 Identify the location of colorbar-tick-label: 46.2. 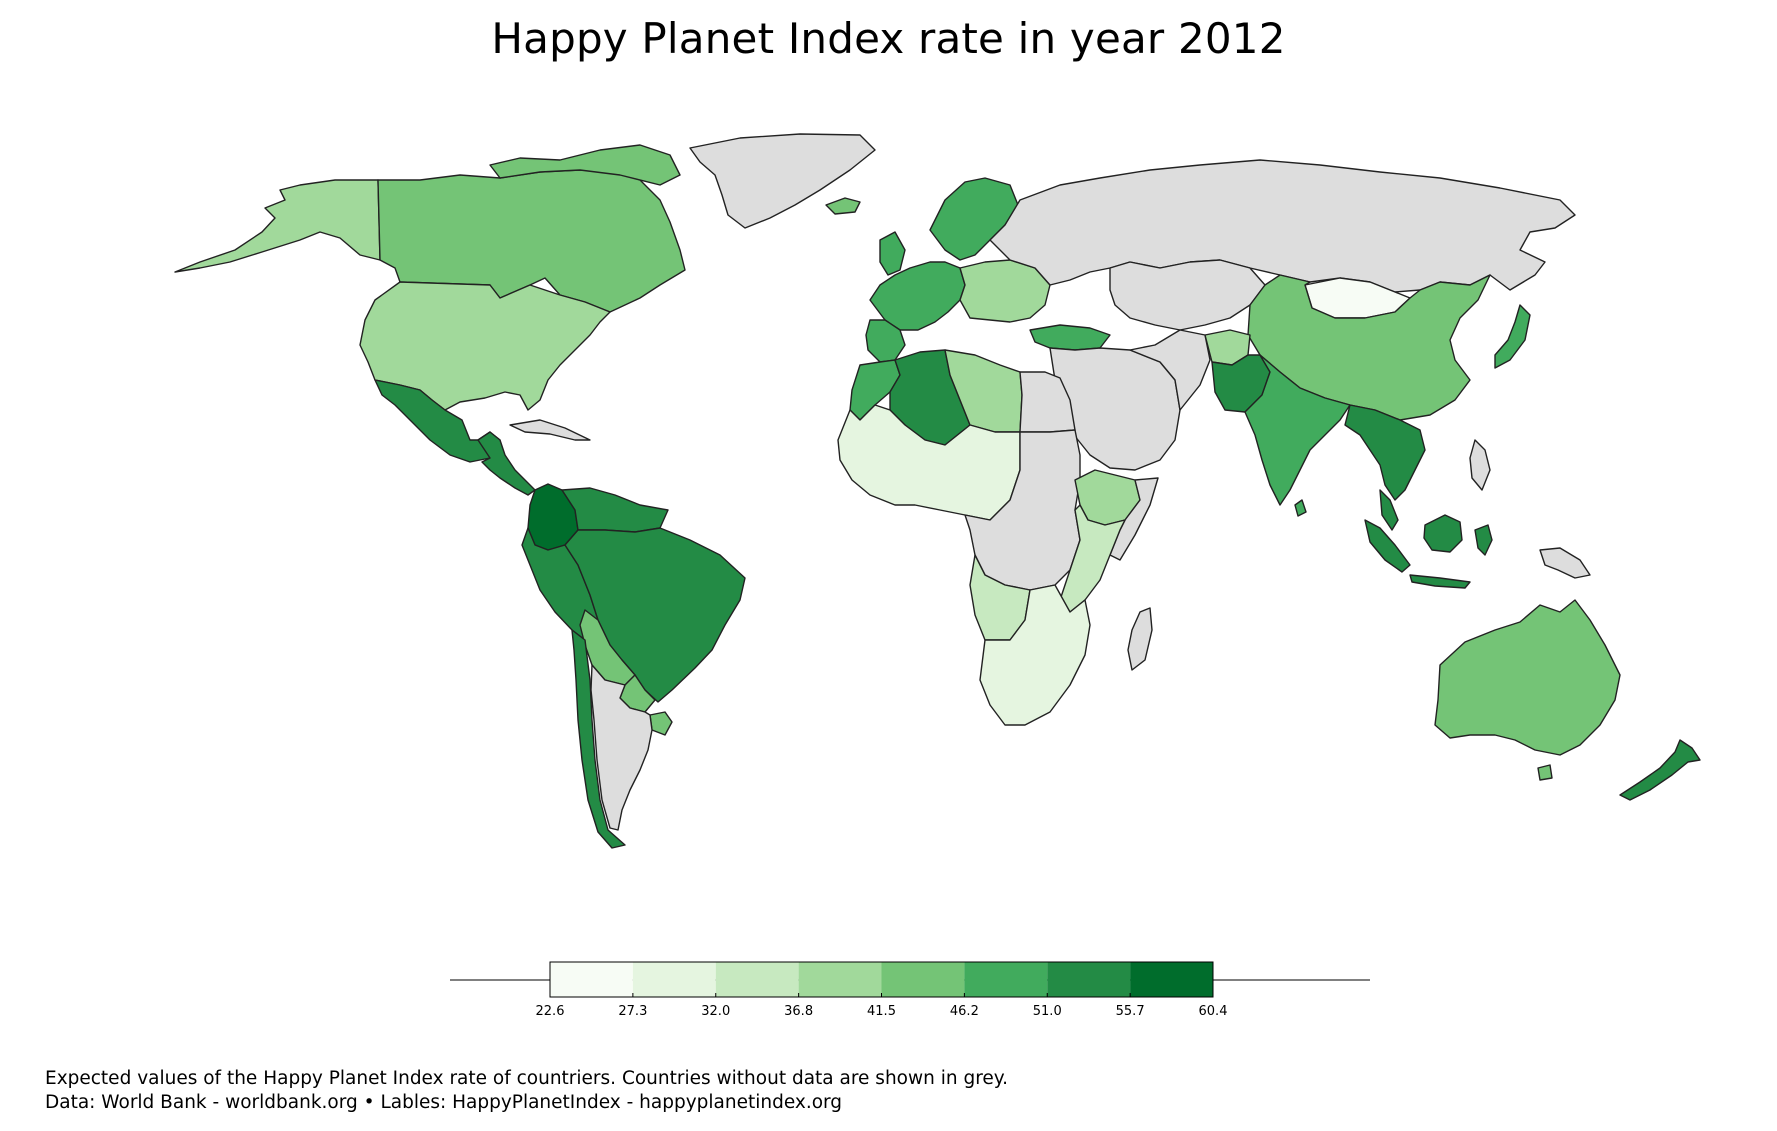
(964, 1011).